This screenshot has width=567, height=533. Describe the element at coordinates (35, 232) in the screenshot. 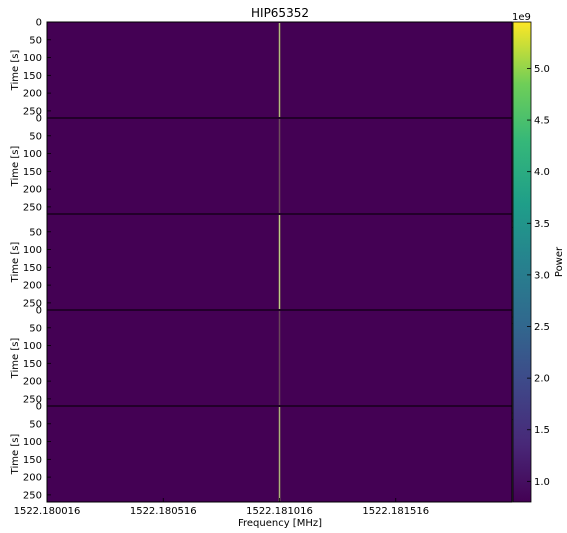

I see `panel-3-ytick-label: 50` at that location.